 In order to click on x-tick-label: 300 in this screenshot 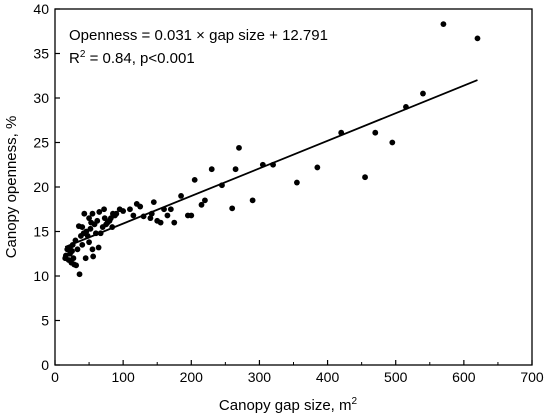, I will do `click(260, 377)`.